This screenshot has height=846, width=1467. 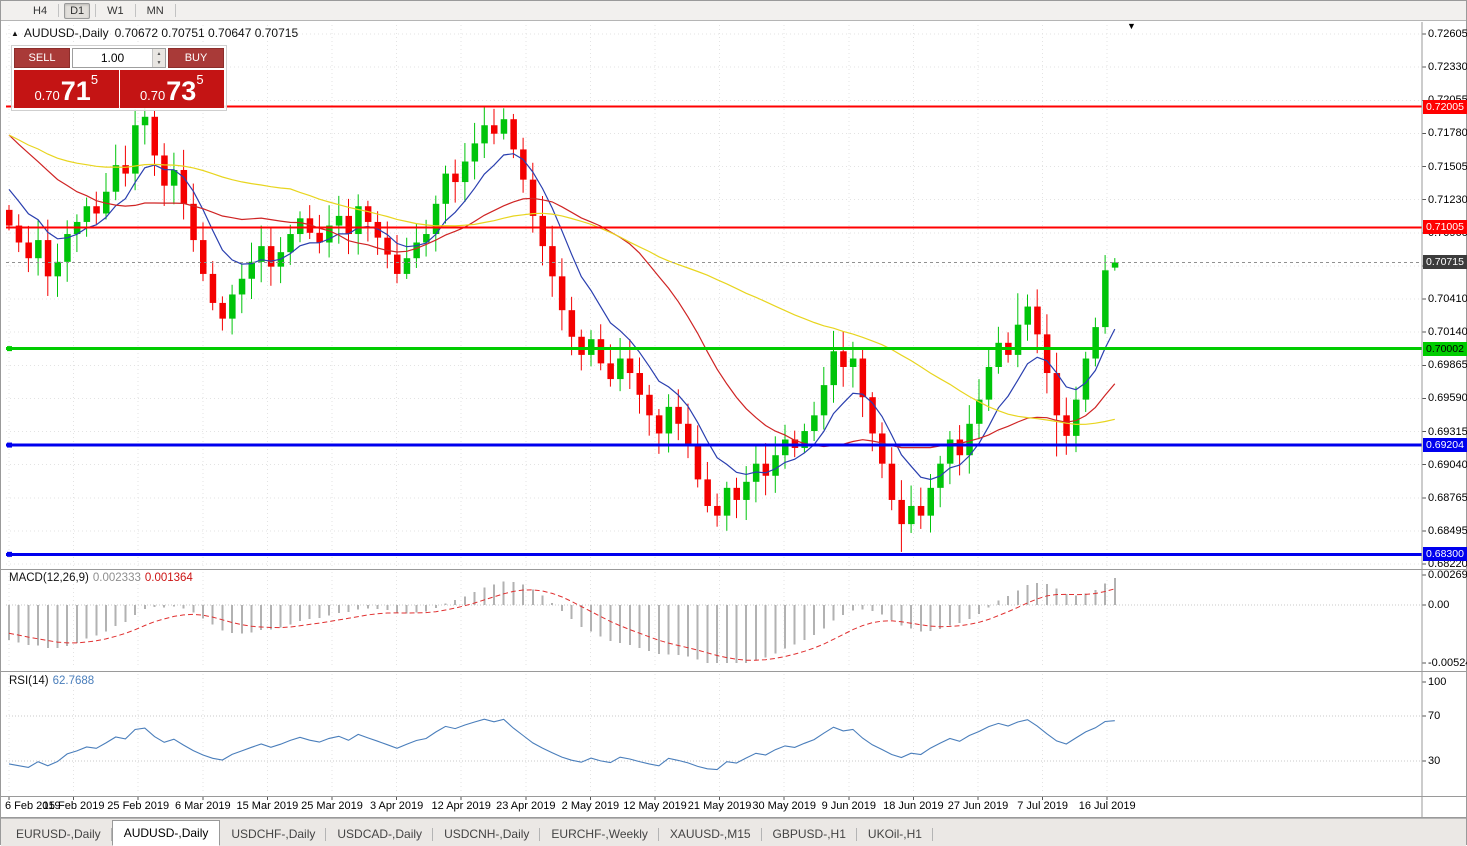 I want to click on up-arrow-icon: ▲, so click(x=159, y=53).